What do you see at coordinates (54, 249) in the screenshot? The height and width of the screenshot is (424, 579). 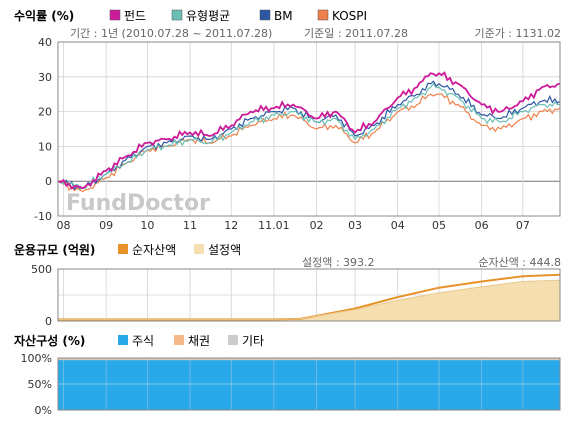 I see `size-title: 운용규모 (억원)` at bounding box center [54, 249].